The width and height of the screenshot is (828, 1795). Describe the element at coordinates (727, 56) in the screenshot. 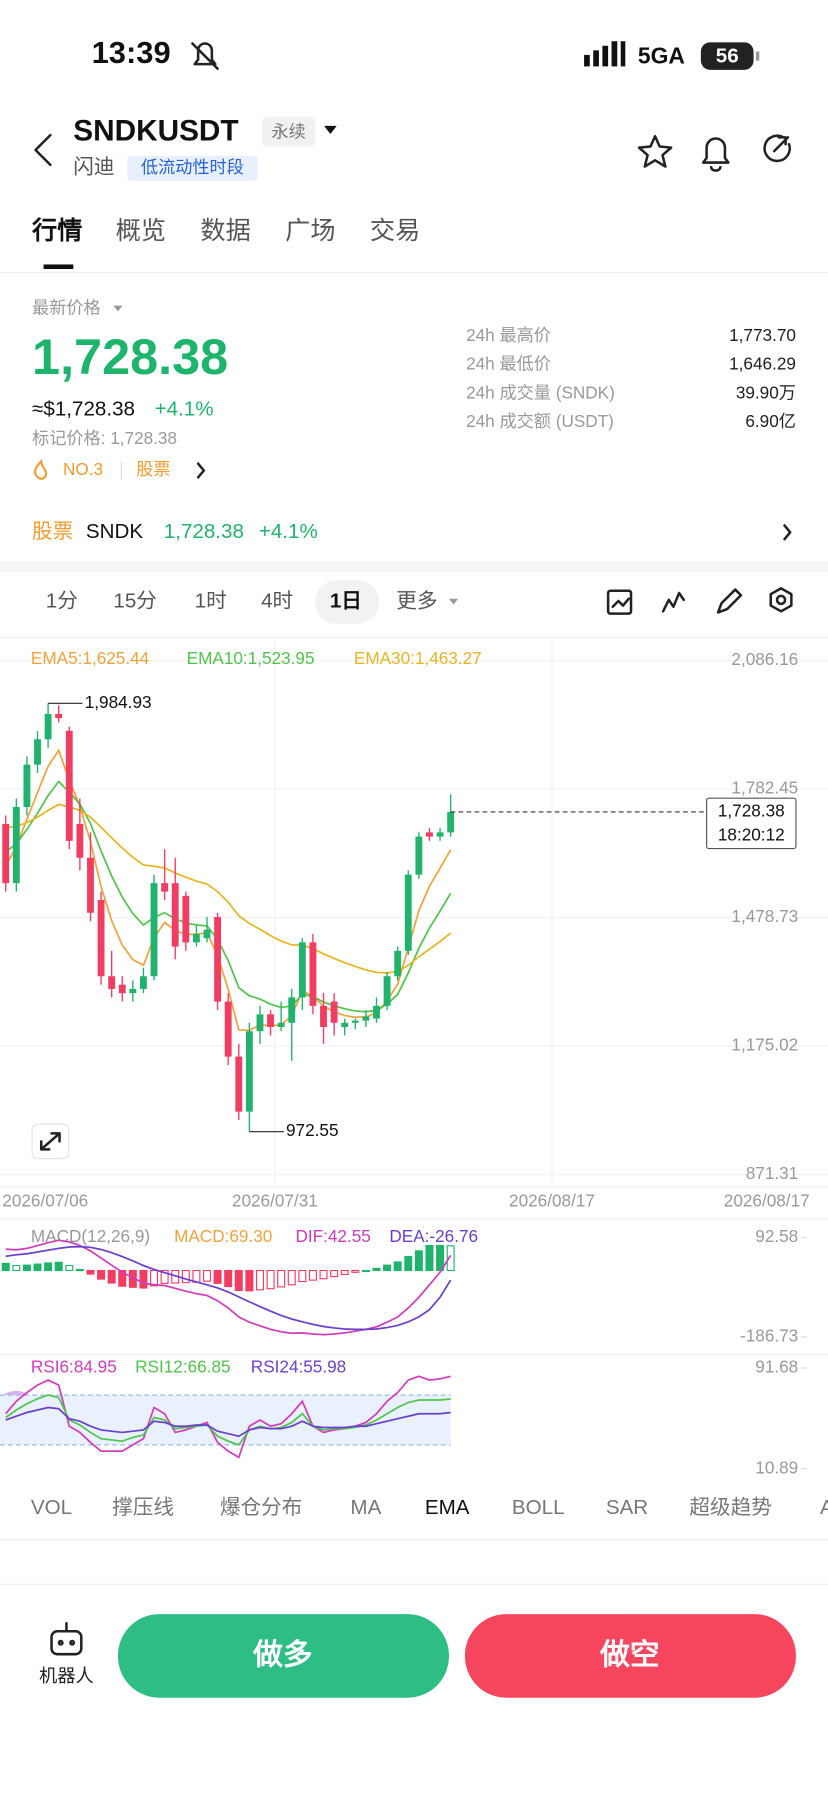

I see `battery` at that location.